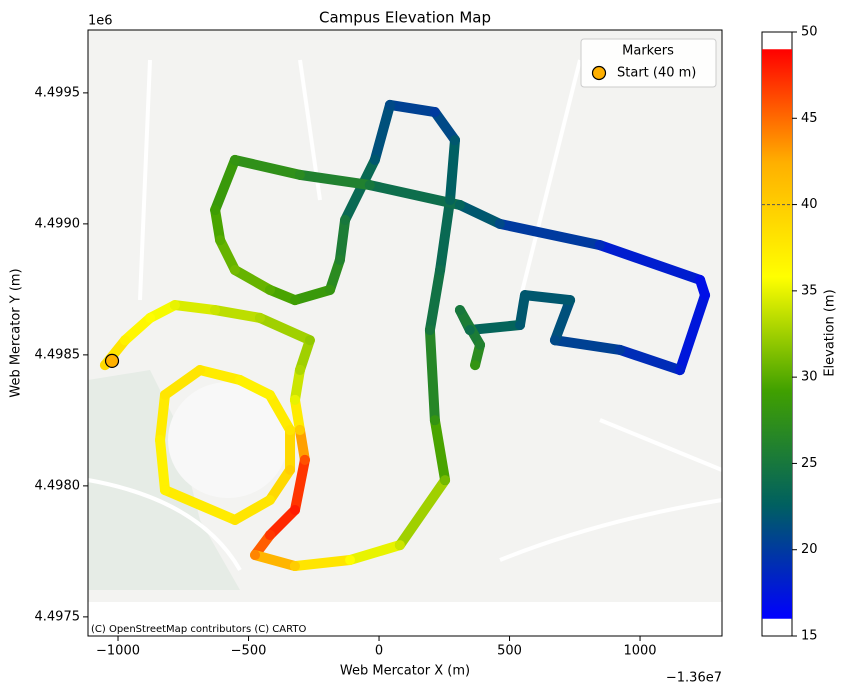 The width and height of the screenshot is (848, 690). What do you see at coordinates (599, 73) in the screenshot?
I see `legend-marker` at bounding box center [599, 73].